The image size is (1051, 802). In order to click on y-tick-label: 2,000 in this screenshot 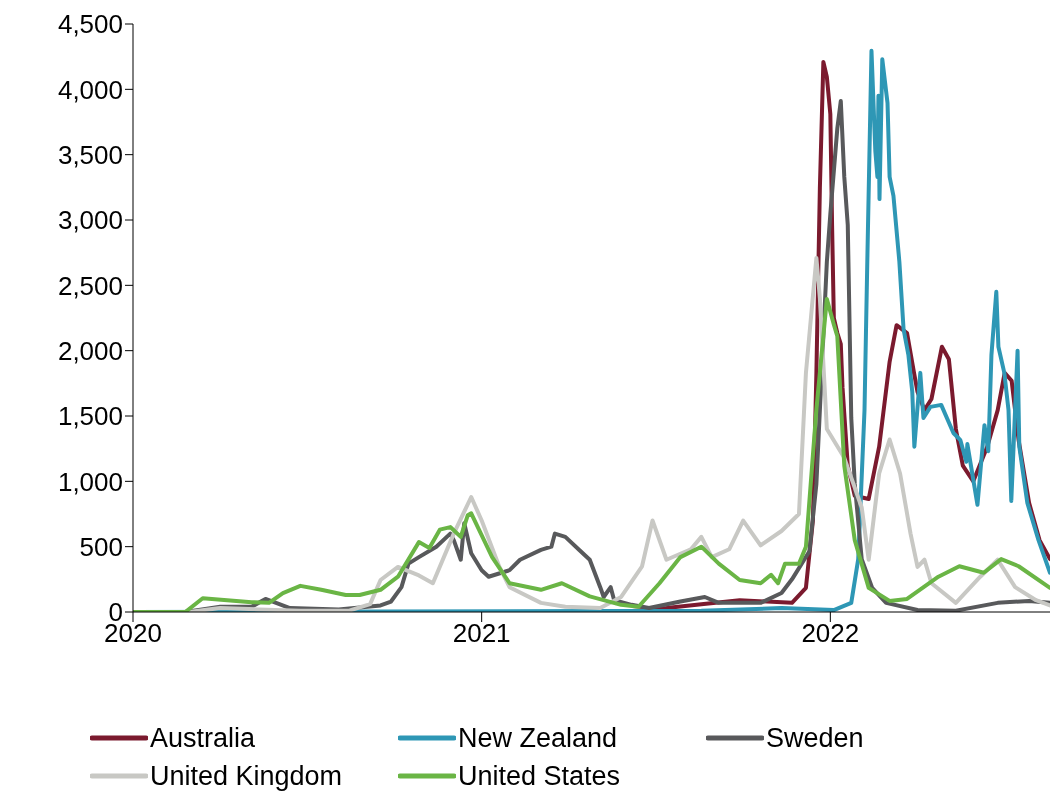, I will do `click(90, 350)`.